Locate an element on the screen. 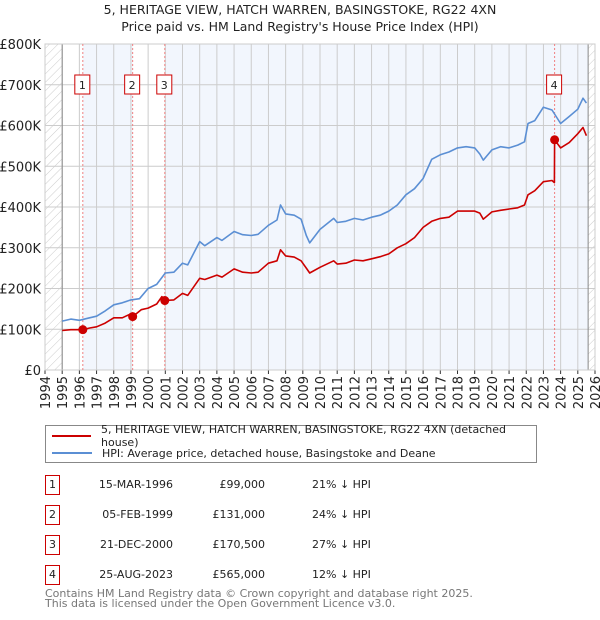  y-tick-label: £700K is located at coordinates (20, 86).